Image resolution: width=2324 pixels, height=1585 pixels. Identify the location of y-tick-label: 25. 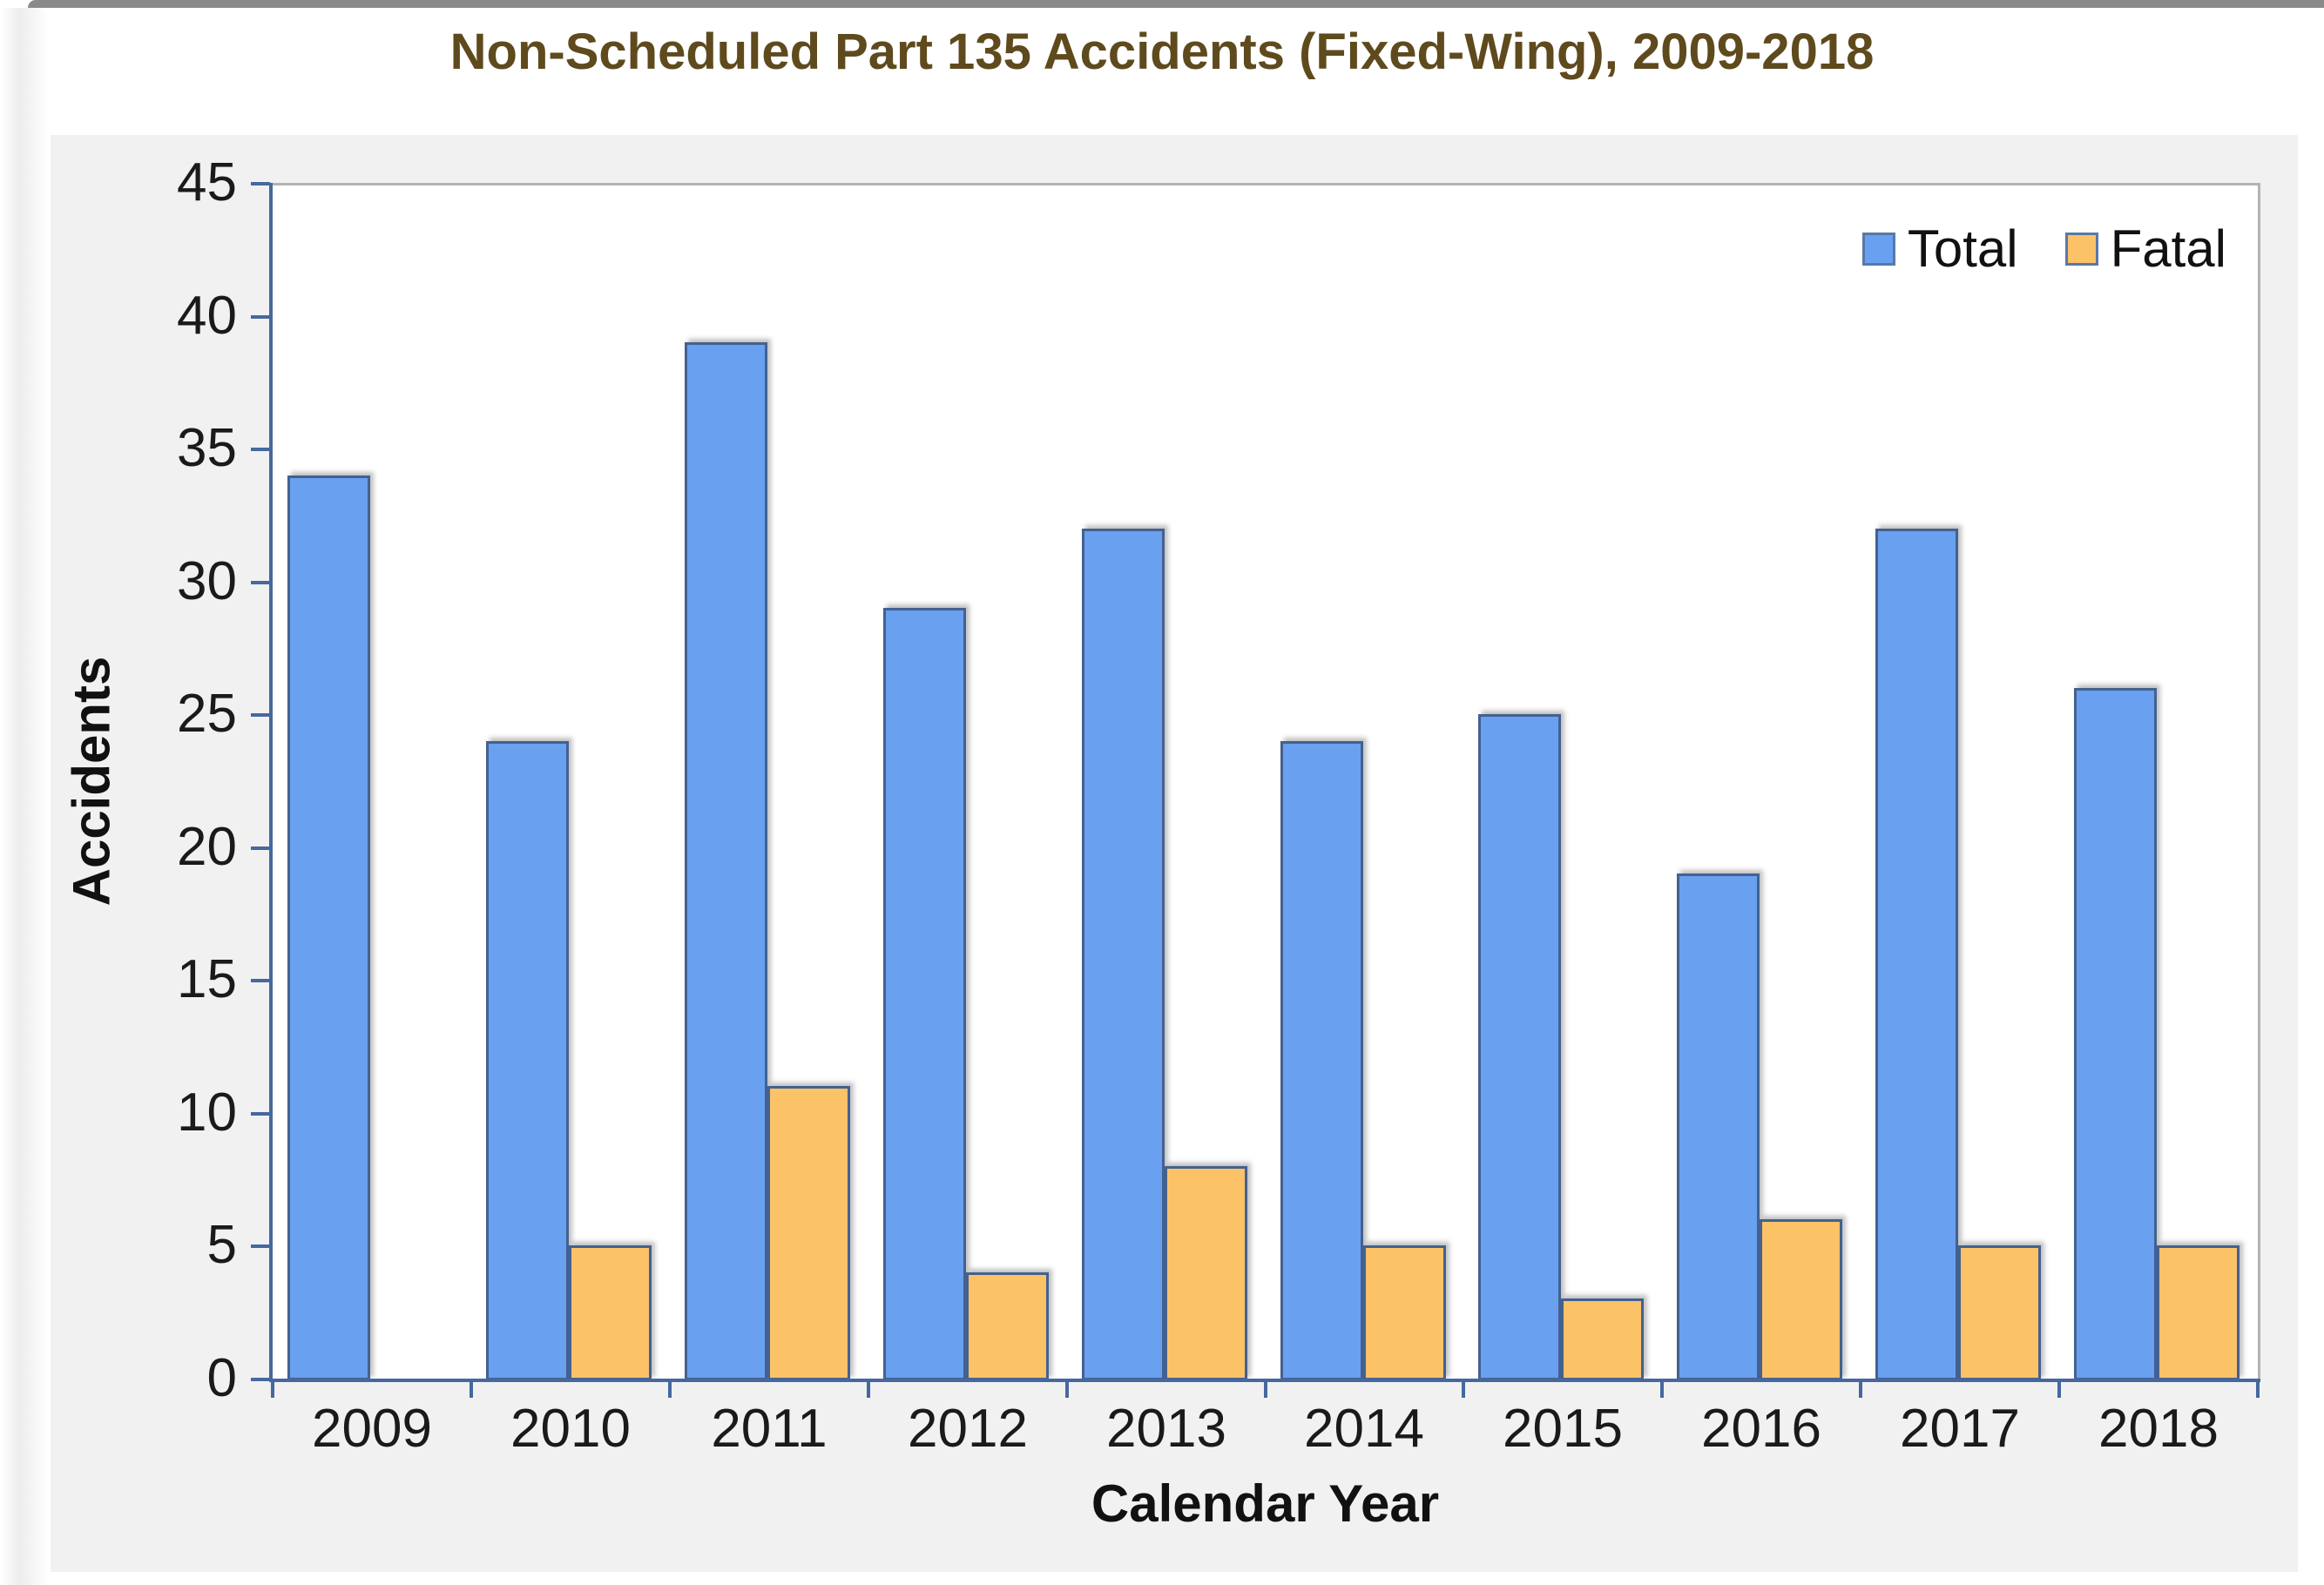
(207, 714).